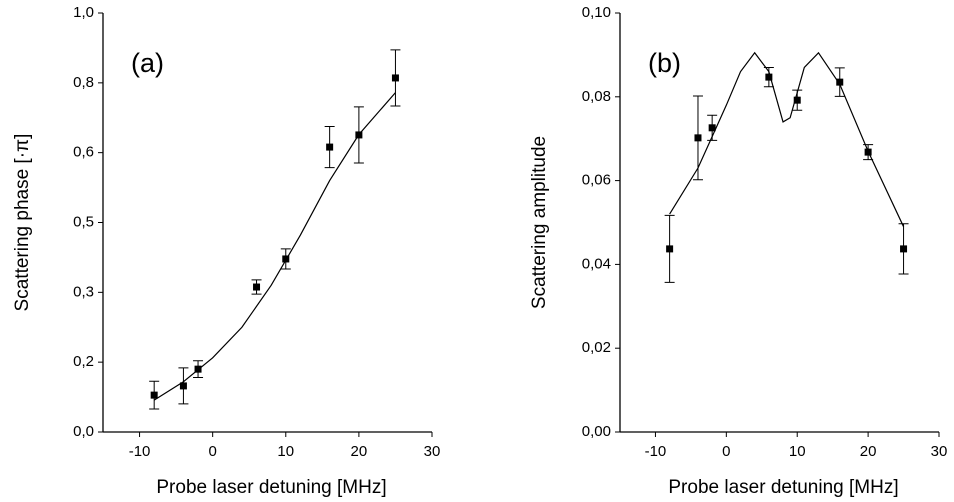 This screenshot has width=954, height=502. What do you see at coordinates (596, 431) in the screenshot?
I see `y-tick-label: 0,00` at bounding box center [596, 431].